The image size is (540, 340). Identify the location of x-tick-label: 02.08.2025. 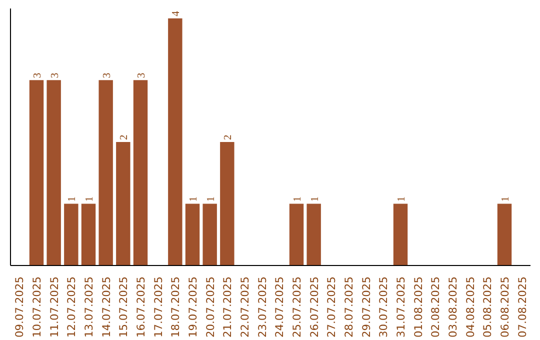
(435, 307).